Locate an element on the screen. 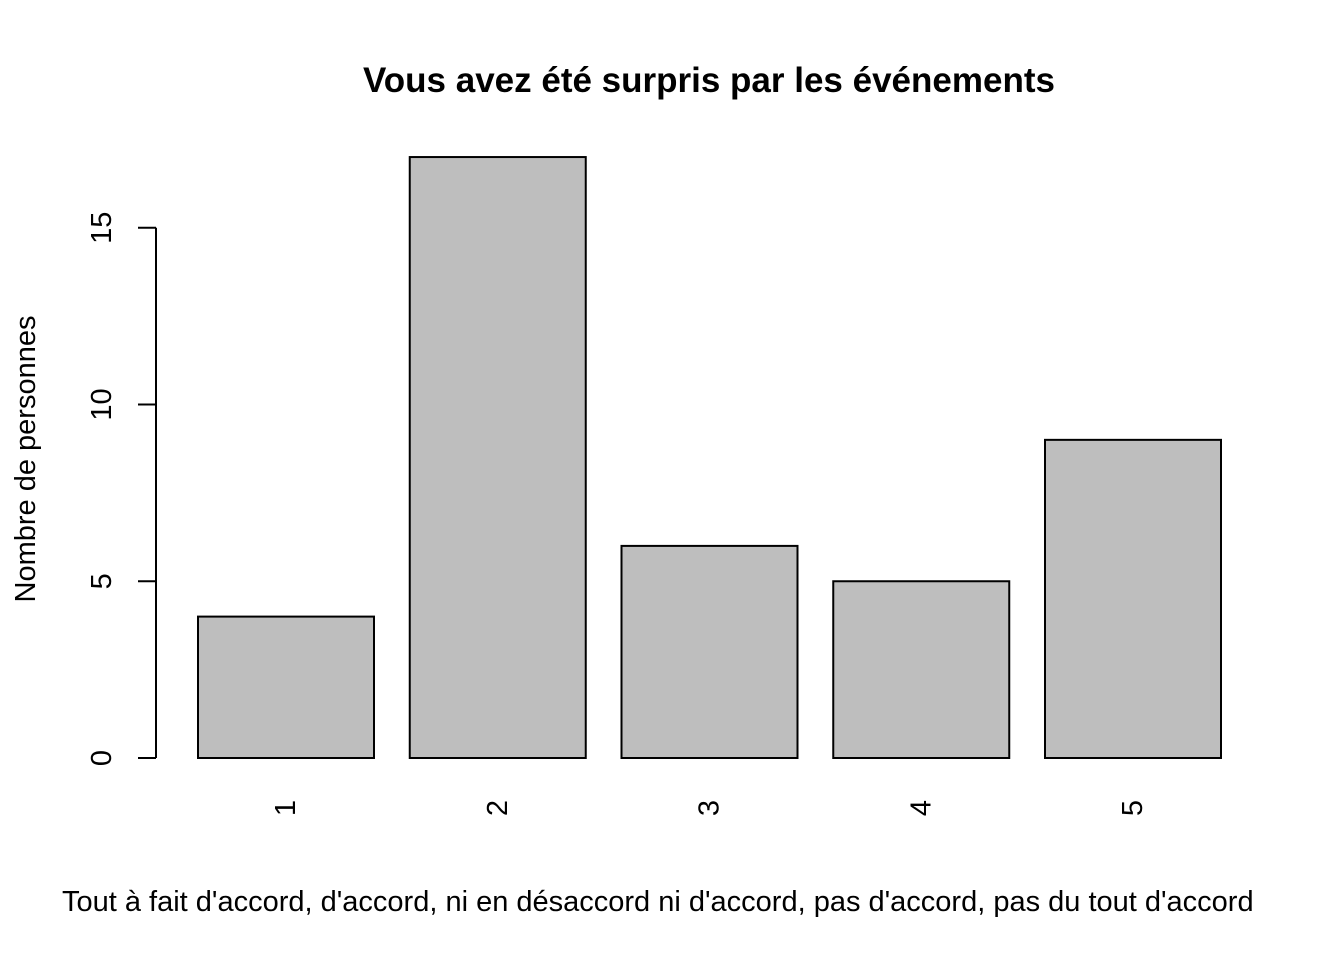  y-axis-label: Nombre de personnes is located at coordinates (26, 459).